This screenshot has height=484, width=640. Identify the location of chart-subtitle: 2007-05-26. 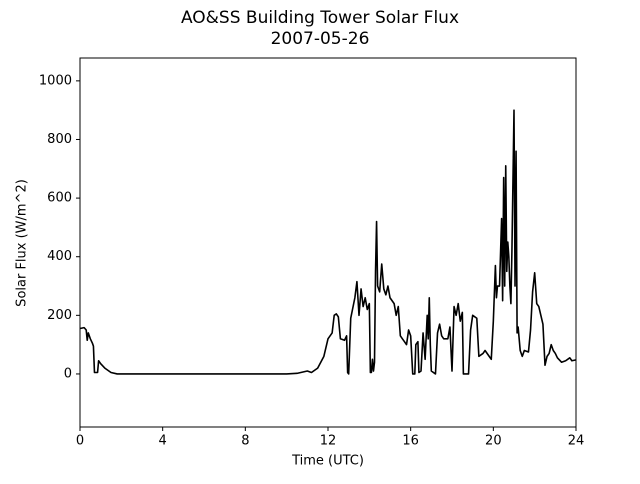
(320, 39).